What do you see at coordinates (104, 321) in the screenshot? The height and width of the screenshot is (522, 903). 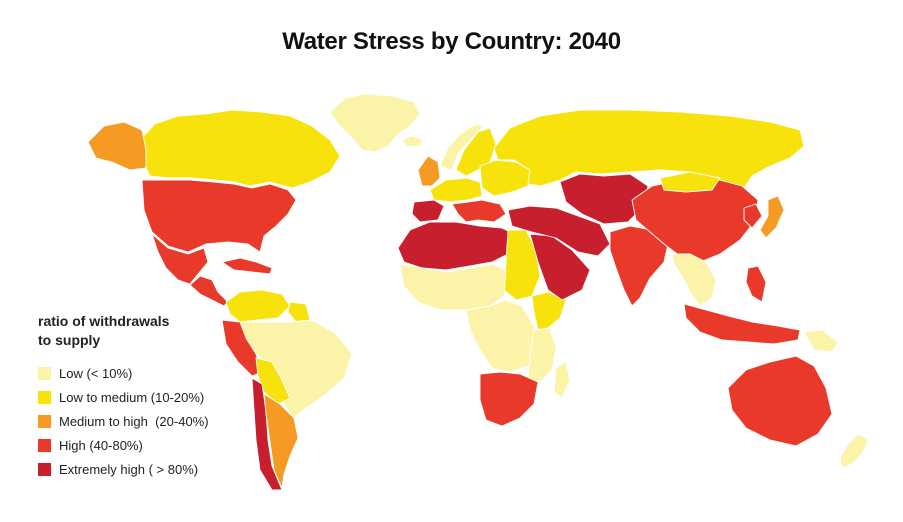 I see `legend-title-line-1: ratio of withdrawals` at bounding box center [104, 321].